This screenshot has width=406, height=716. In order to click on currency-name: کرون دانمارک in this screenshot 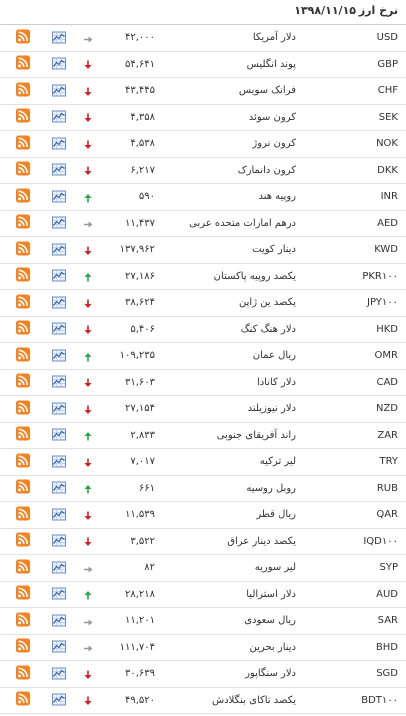, I will do `click(266, 170)`.